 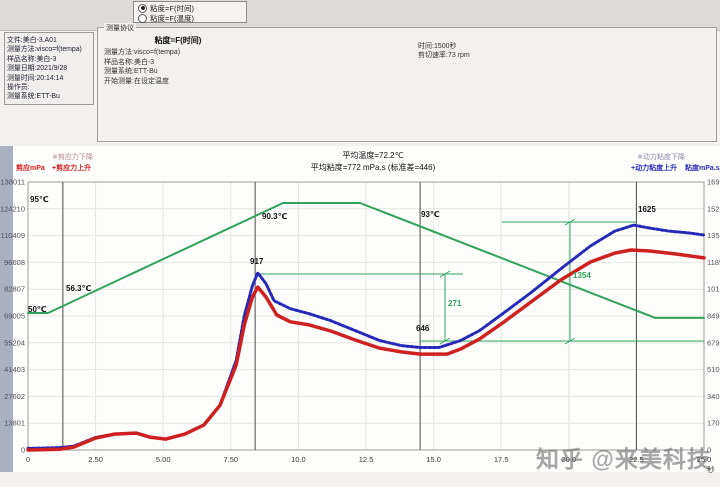 I want to click on left-axis-title: 剪应mPa, so click(x=30, y=168).